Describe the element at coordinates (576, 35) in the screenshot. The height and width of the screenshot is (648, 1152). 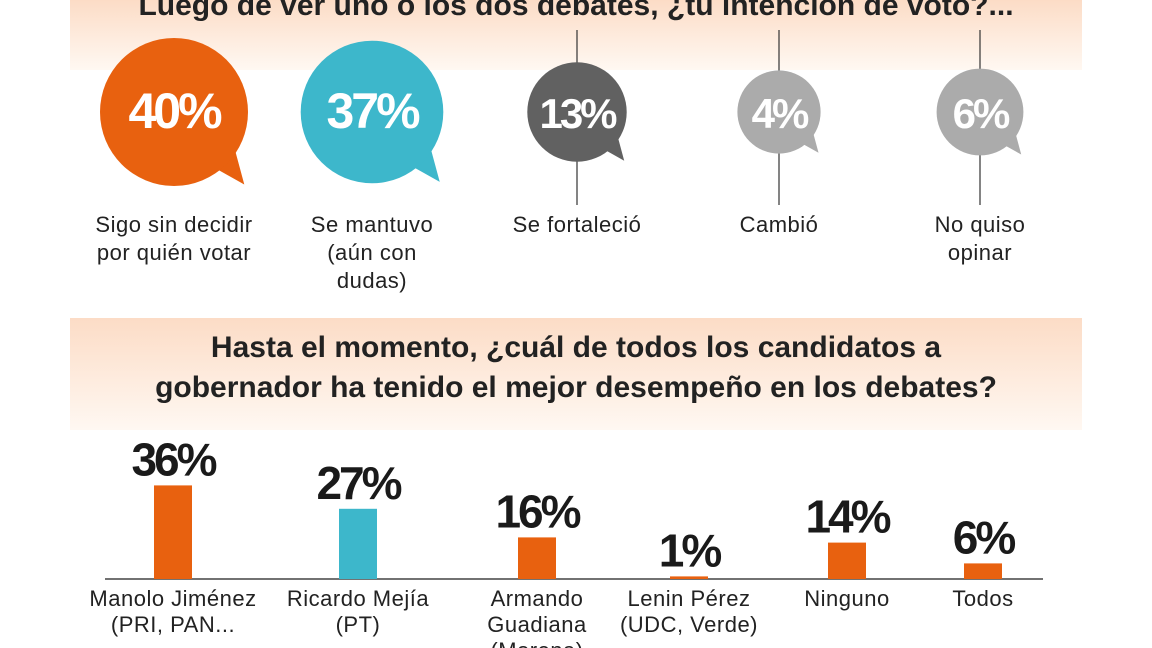
I see `header-band` at that location.